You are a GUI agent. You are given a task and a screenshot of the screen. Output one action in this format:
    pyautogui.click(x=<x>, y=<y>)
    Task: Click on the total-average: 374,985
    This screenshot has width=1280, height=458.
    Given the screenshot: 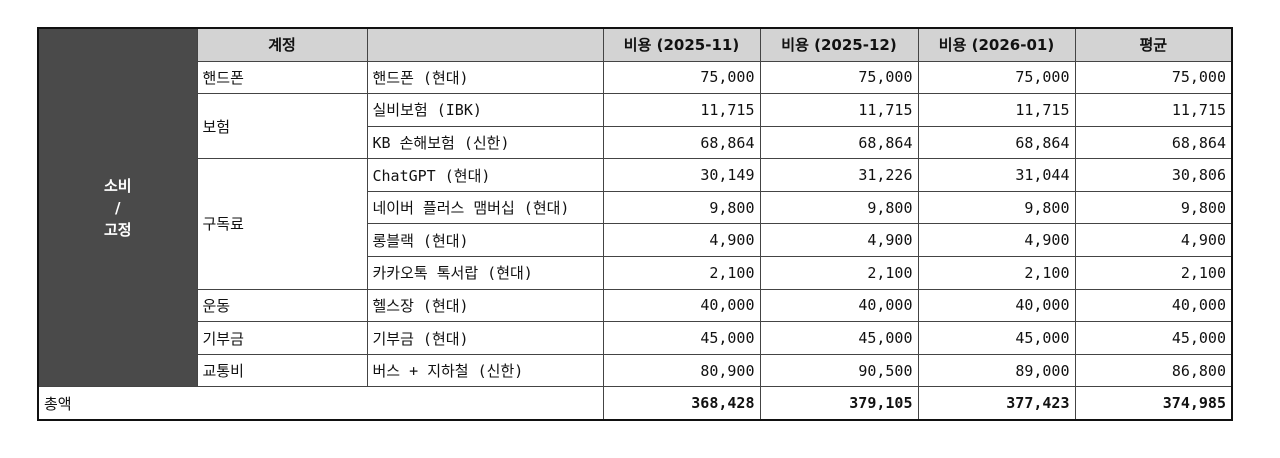 What is the action you would take?
    pyautogui.click(x=1153, y=403)
    